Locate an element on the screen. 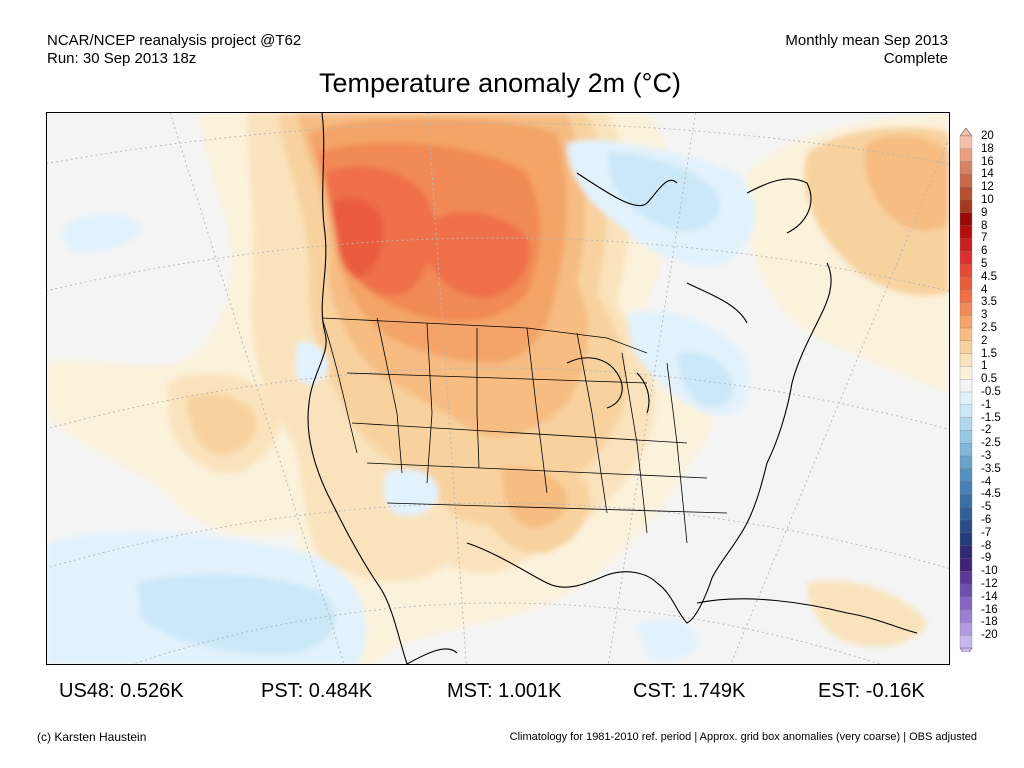 The height and width of the screenshot is (768, 1024). legend-label: -16 is located at coordinates (989, 609).